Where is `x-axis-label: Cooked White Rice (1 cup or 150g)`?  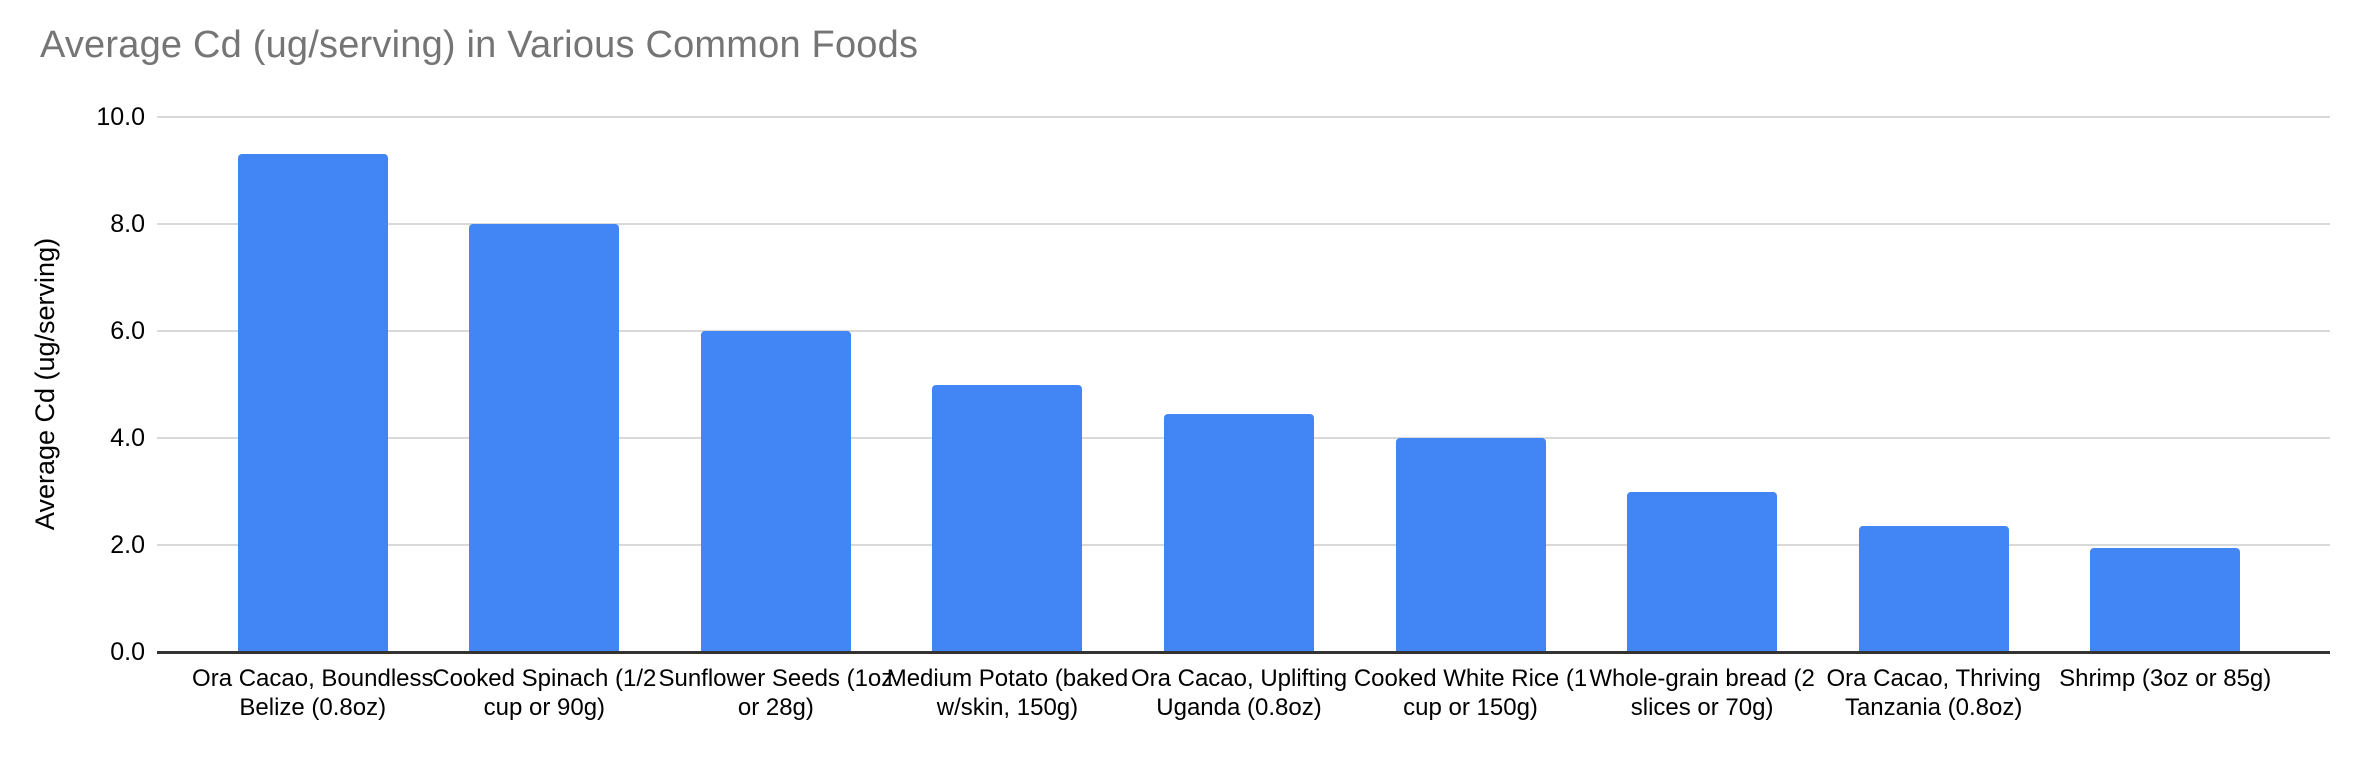 x-axis-label: Cooked White Rice (1 cup or 150g) is located at coordinates (1470, 693).